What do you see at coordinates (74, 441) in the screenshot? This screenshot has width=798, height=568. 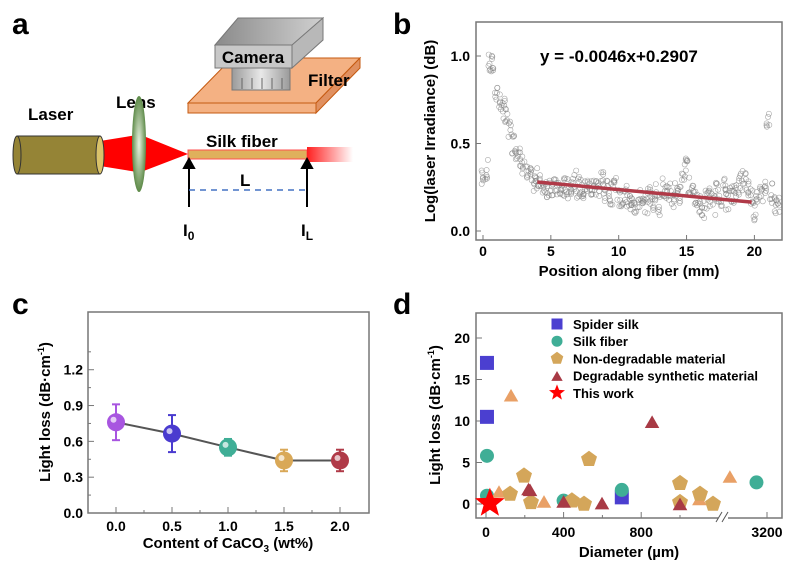 I see `y-tick-label: 0.6` at bounding box center [74, 441].